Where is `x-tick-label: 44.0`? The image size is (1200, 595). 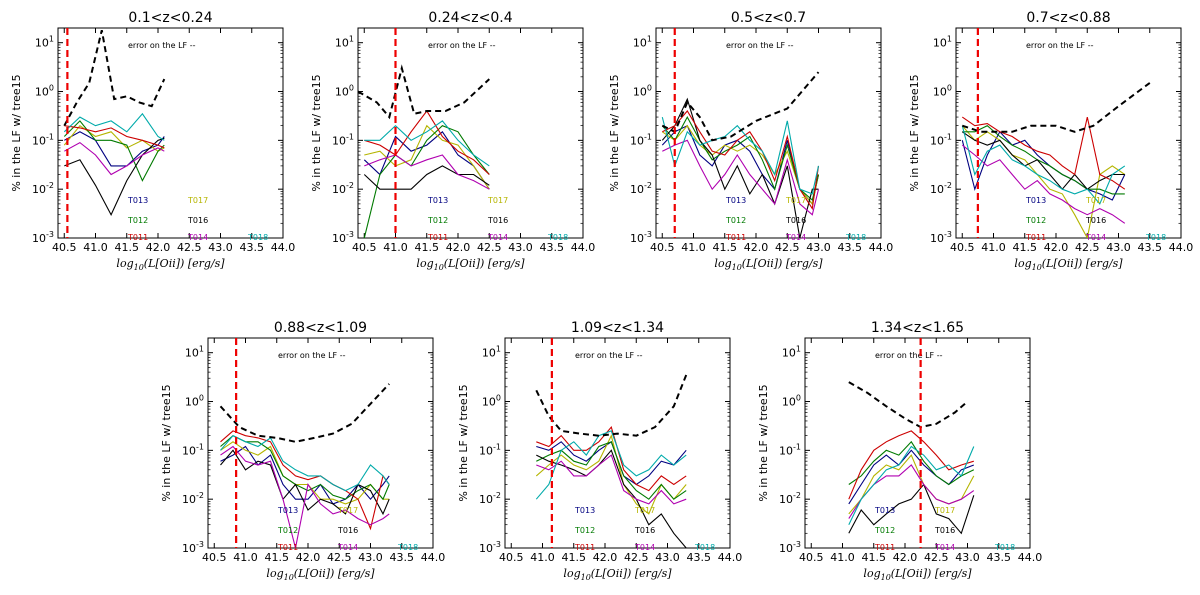 x-tick-label: 44.0 is located at coordinates (730, 557).